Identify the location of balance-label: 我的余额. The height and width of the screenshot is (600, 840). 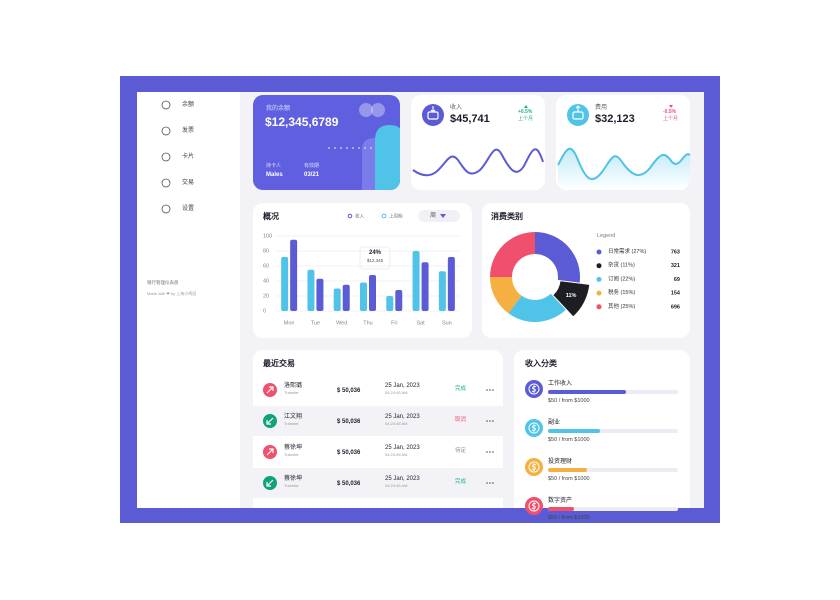
(278, 109).